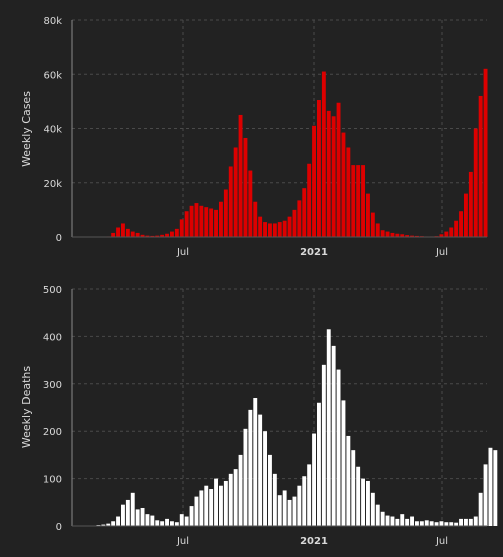 The image size is (503, 557). I want to click on y-axis-title: Weekly Deaths, so click(26, 407).